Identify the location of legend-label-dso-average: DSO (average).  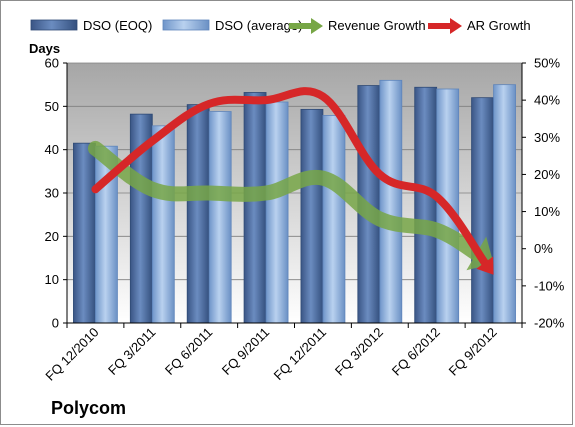
(258, 25).